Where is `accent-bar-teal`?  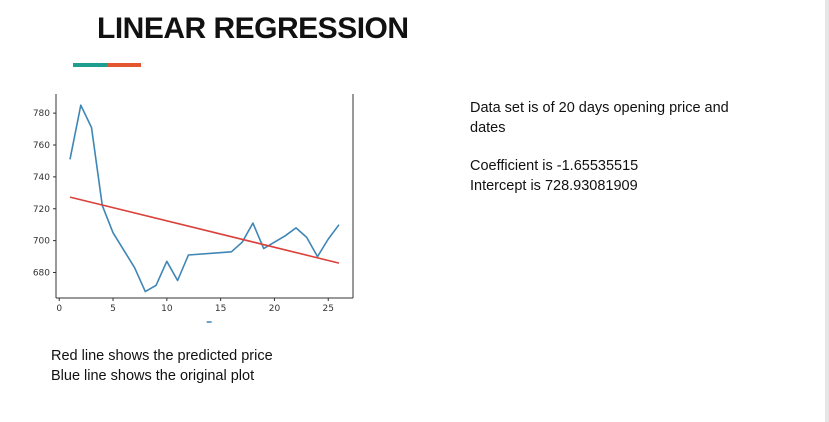 accent-bar-teal is located at coordinates (90, 65).